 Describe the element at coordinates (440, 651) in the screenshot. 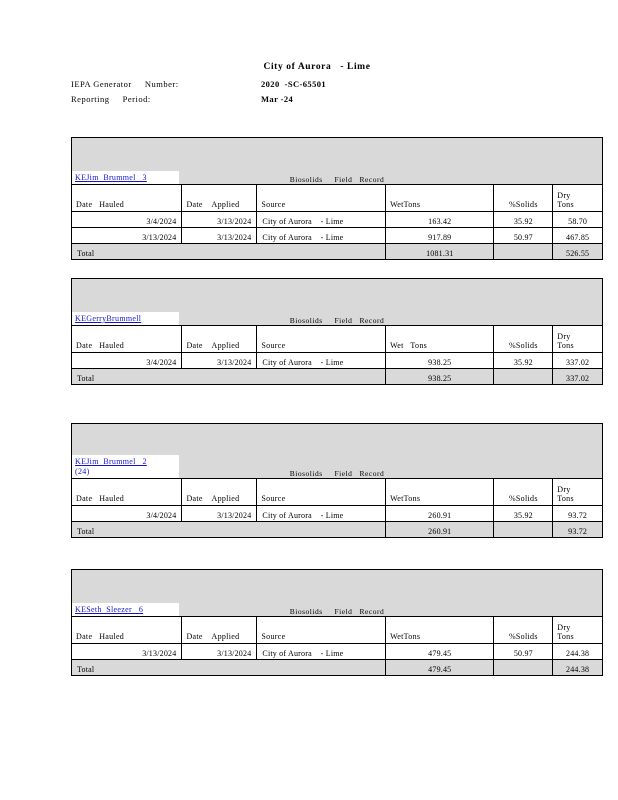

I see `cell-wet-tons: 479.45` at that location.